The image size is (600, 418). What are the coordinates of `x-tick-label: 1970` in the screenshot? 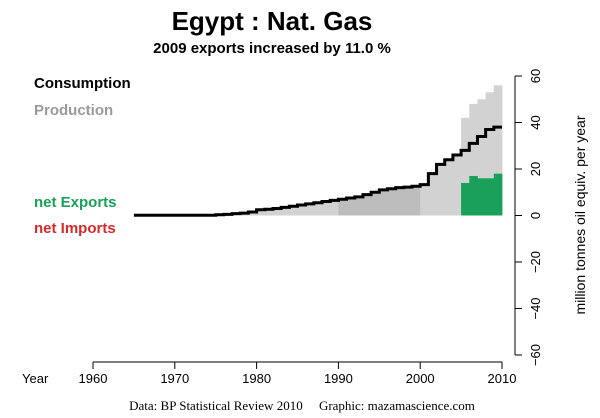 It's located at (174, 378).